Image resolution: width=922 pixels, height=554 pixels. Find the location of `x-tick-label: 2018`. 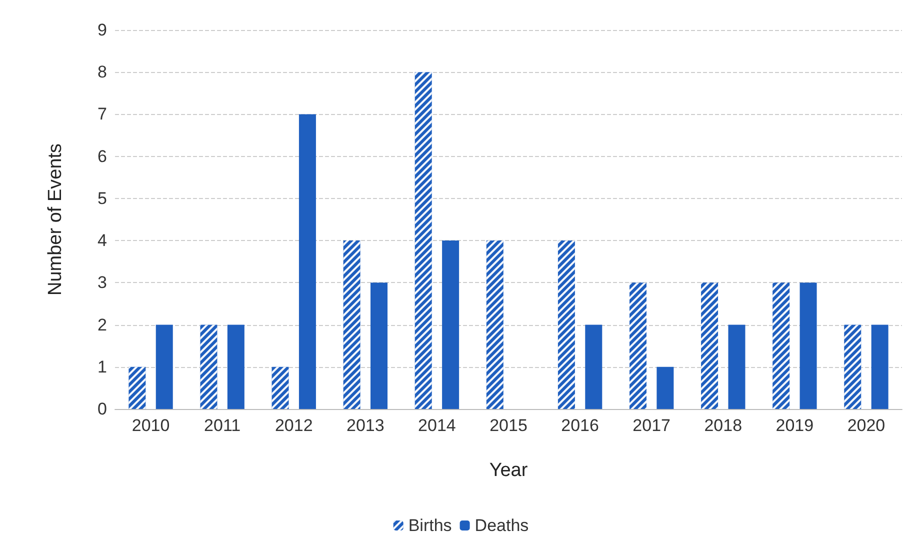

x-tick-label: 2018 is located at coordinates (723, 425).